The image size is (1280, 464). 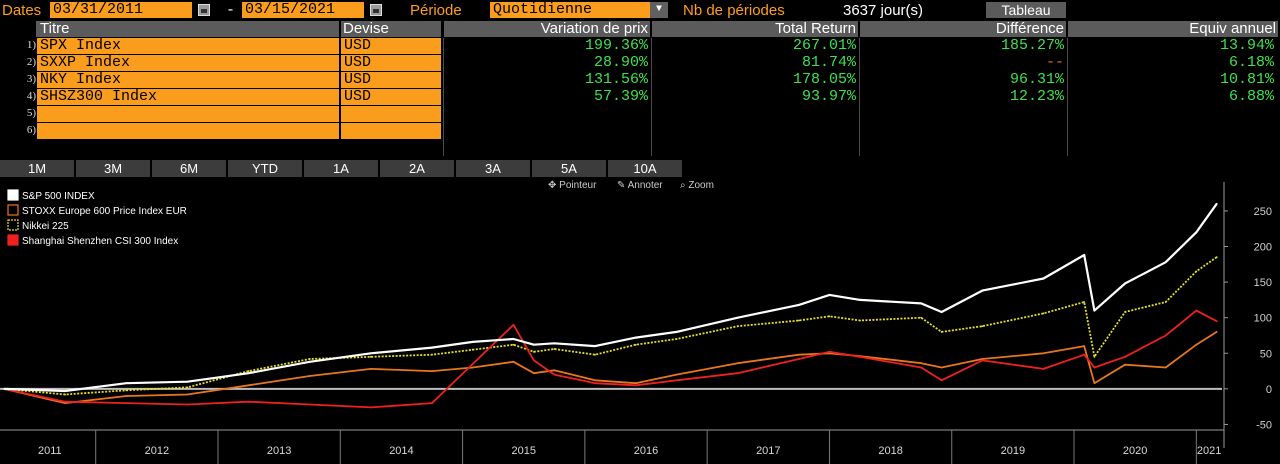 What do you see at coordinates (570, 10) in the screenshot?
I see `period-select: Quotidienne` at bounding box center [570, 10].